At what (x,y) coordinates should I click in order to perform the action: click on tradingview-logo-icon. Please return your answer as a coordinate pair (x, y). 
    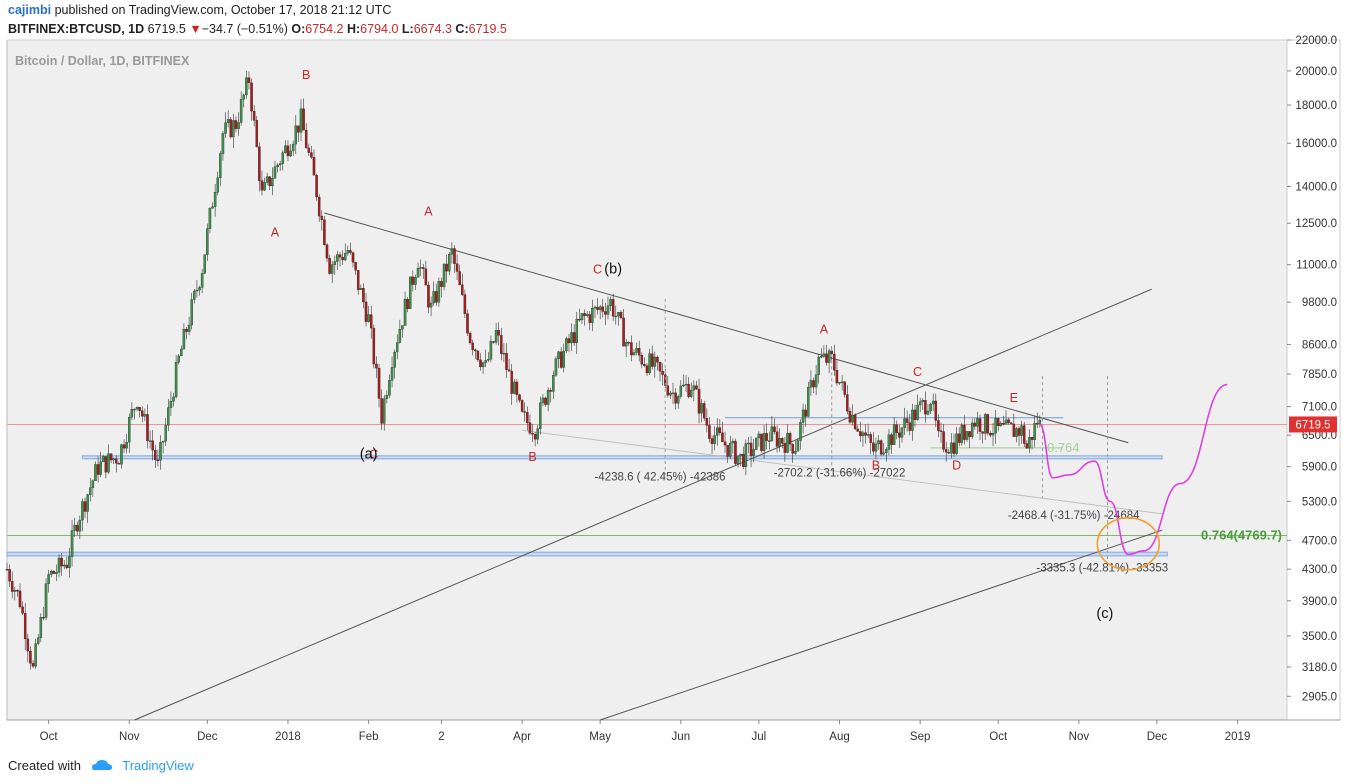
    Looking at the image, I should click on (102, 766).